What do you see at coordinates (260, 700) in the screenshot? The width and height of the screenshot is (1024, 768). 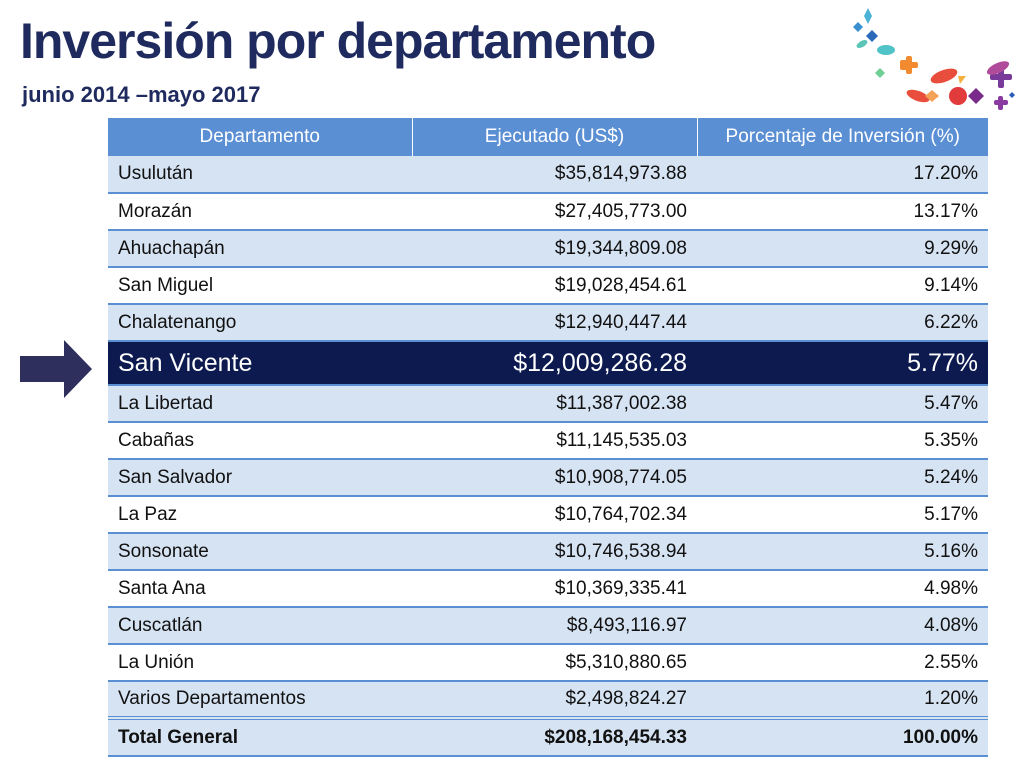 I see `cell-departamento: Varios Departamentos` at bounding box center [260, 700].